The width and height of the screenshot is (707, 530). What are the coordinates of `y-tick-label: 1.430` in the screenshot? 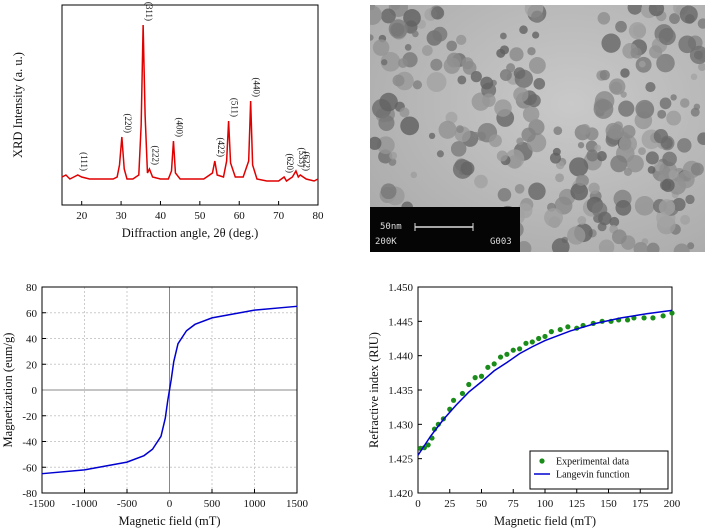 It's located at (400, 425).